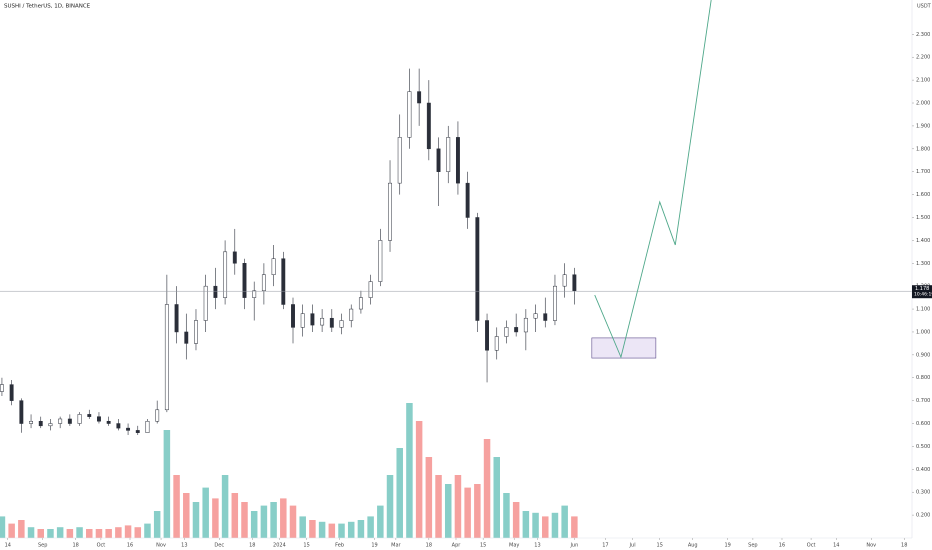 The width and height of the screenshot is (932, 550). I want to click on y-tick-label: 1.400, so click(923, 241).